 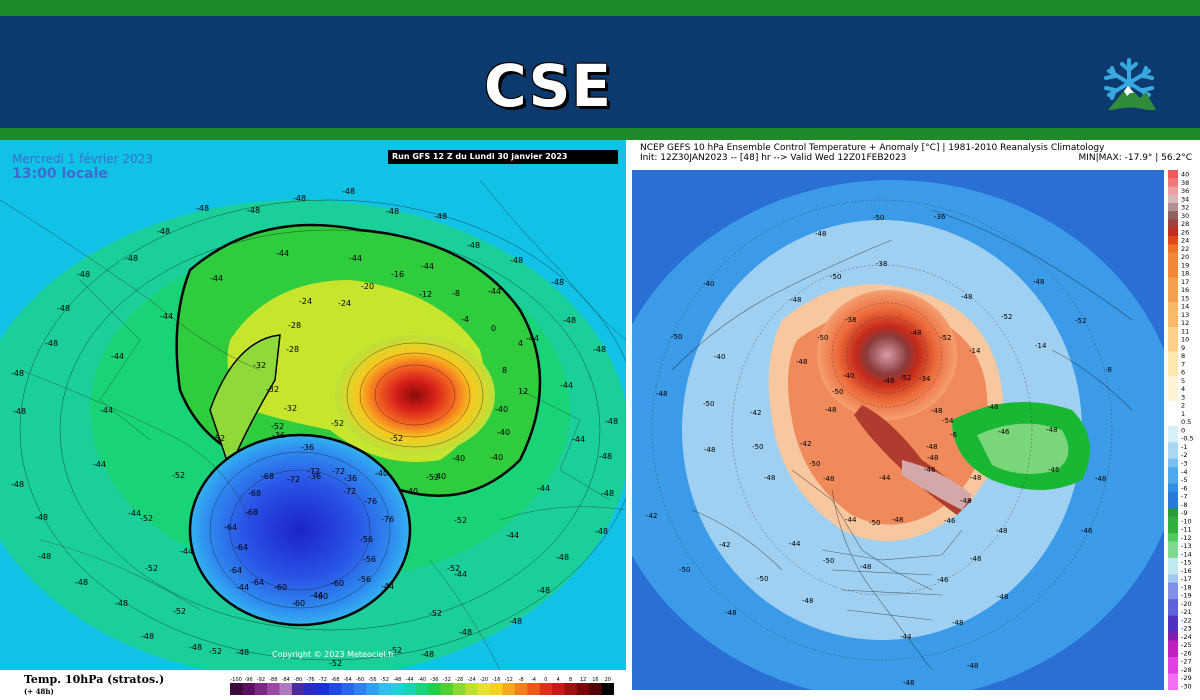 What do you see at coordinates (595, 680) in the screenshot?
I see `scale-label: 16` at bounding box center [595, 680].